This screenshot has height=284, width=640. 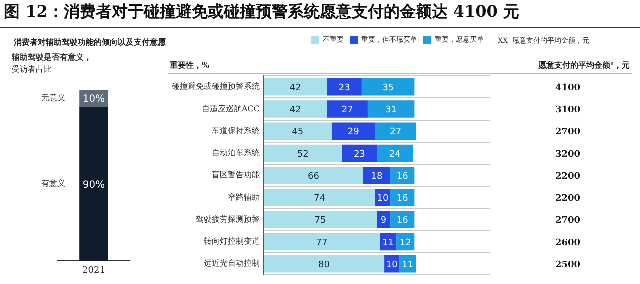 What do you see at coordinates (236, 131) in the screenshot?
I see `y-tick-label: 车道保持系统` at bounding box center [236, 131].